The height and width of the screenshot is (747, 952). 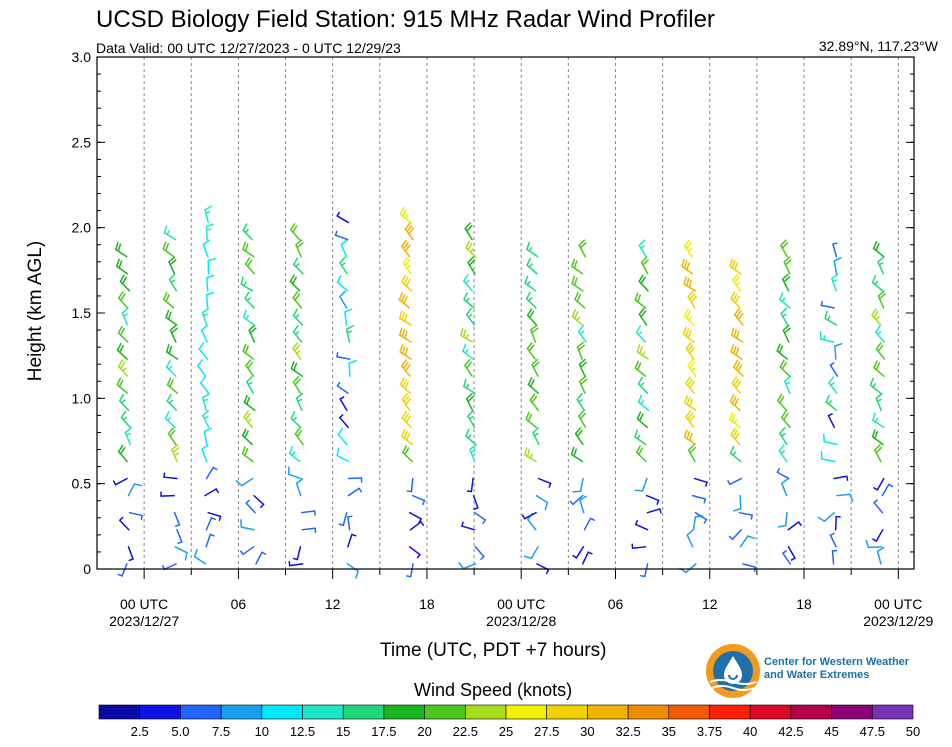 I want to click on y-tick-label: 1.5, so click(x=82, y=313).